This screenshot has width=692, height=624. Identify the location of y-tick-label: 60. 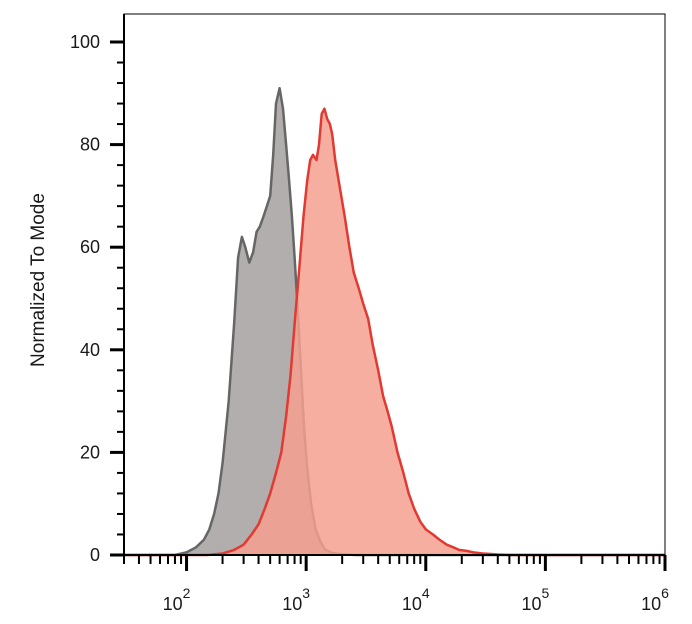
(90, 247).